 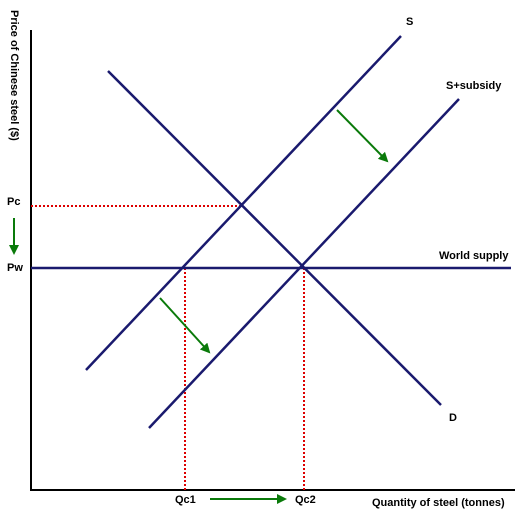 I want to click on world-supply-label: World supply, so click(x=474, y=256).